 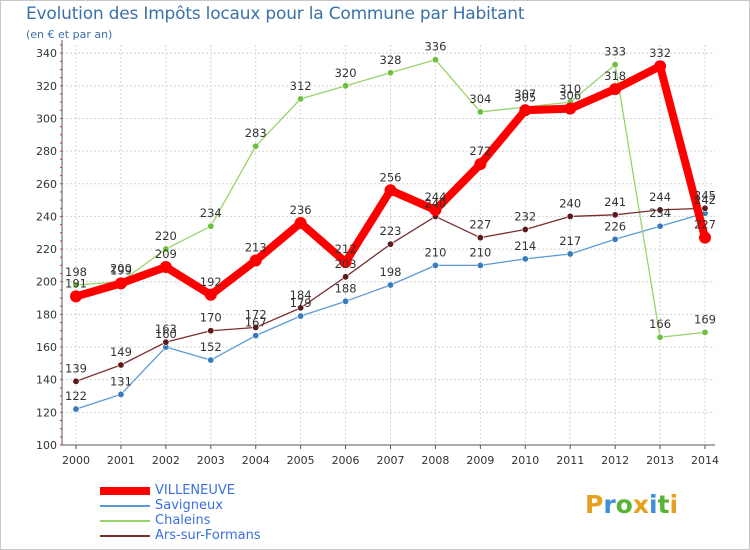 What do you see at coordinates (480, 460) in the screenshot?
I see `x-tick-label: 2009` at bounding box center [480, 460].